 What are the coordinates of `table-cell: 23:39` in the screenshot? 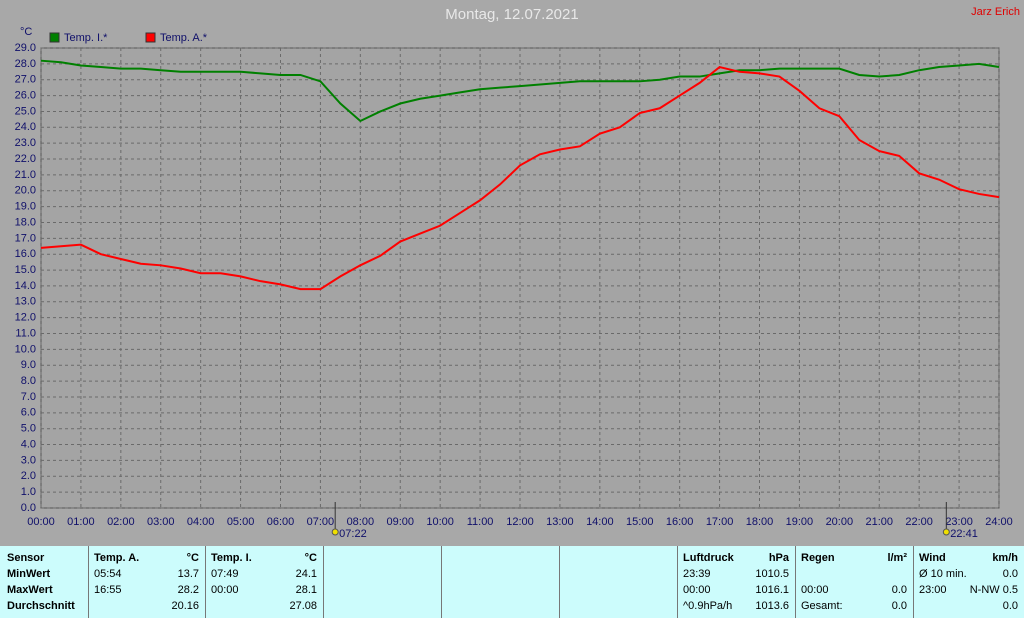 It's located at (697, 574).